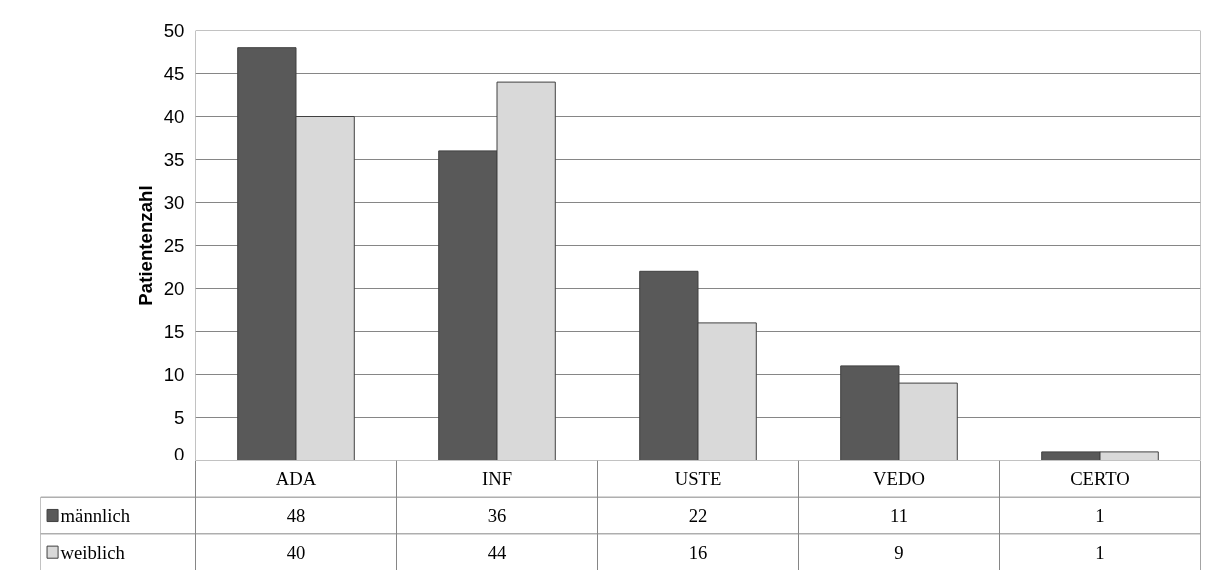  I want to click on legend-label: weiblich, so click(93, 552).